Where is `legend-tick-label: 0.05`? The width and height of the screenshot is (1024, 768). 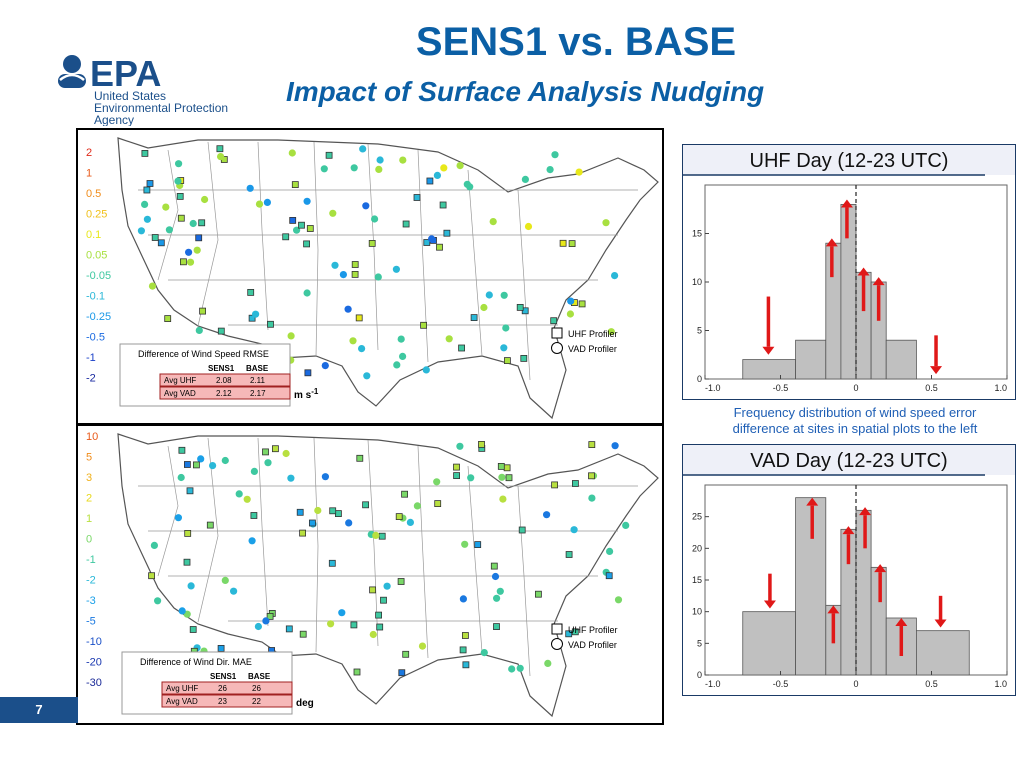 legend-tick-label: 0.05 is located at coordinates (96, 256).